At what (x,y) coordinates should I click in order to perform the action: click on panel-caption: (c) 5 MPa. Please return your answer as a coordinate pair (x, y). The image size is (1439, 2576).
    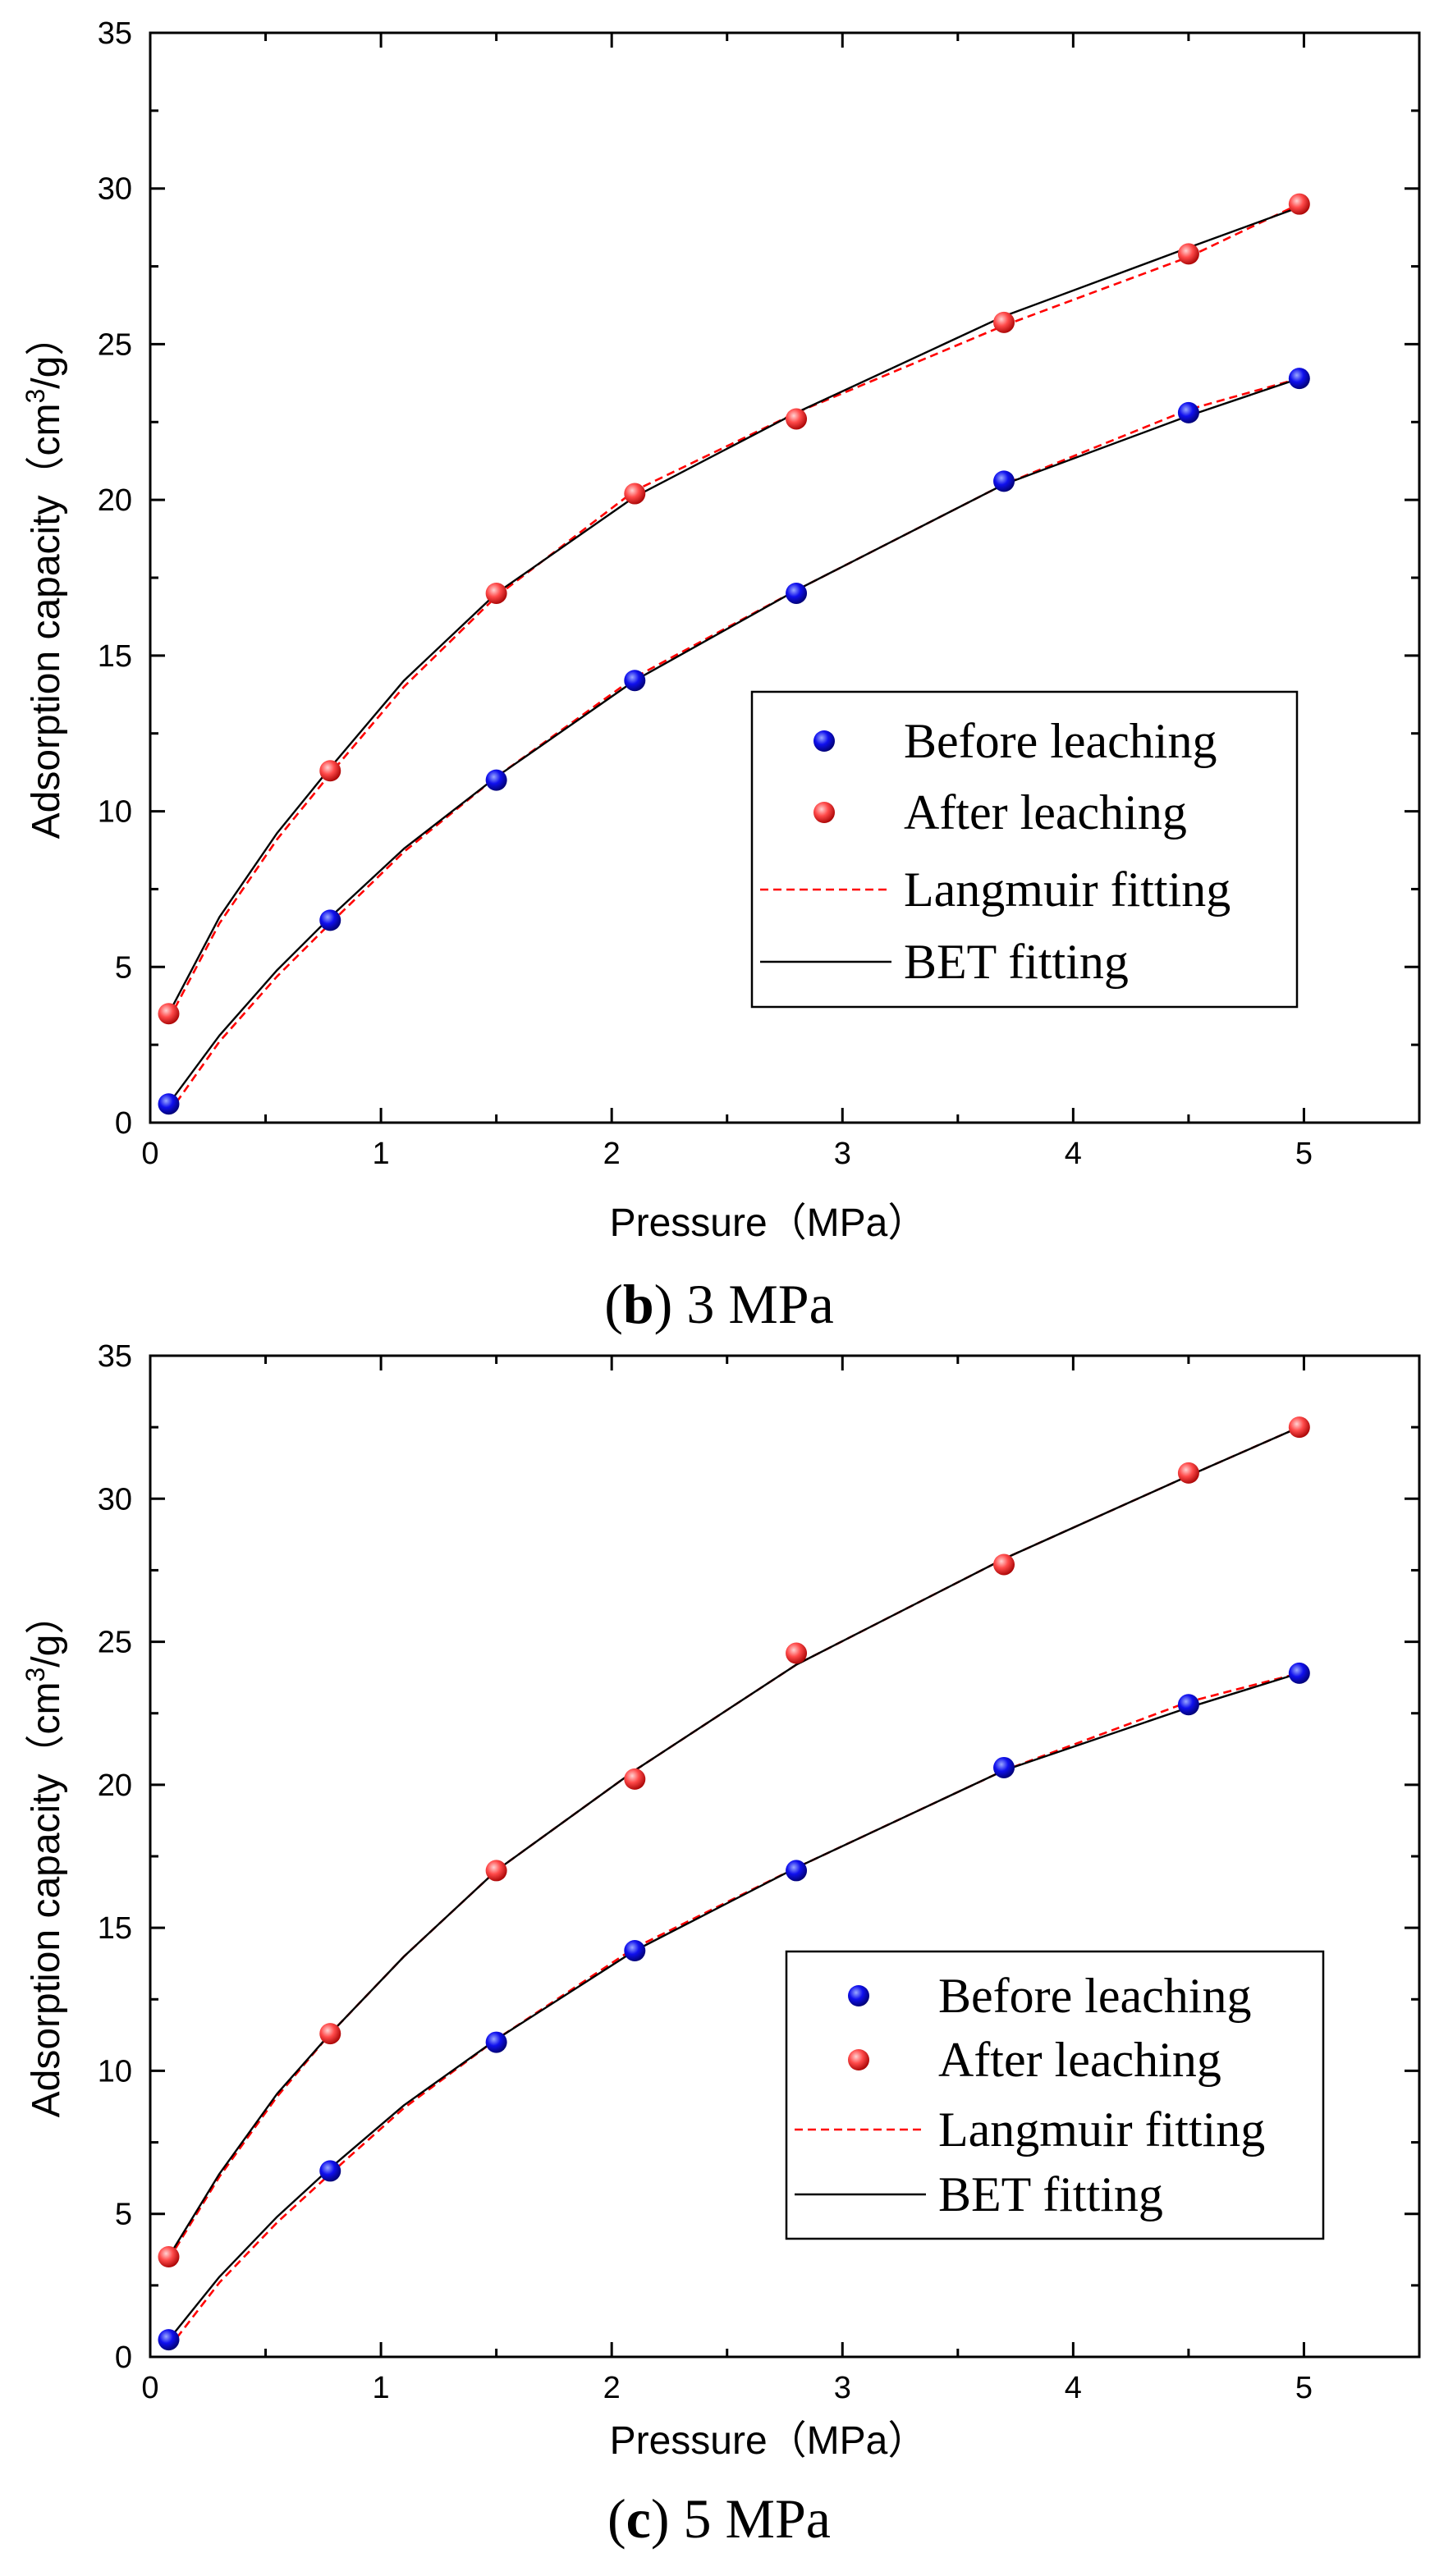
    Looking at the image, I should click on (719, 2518).